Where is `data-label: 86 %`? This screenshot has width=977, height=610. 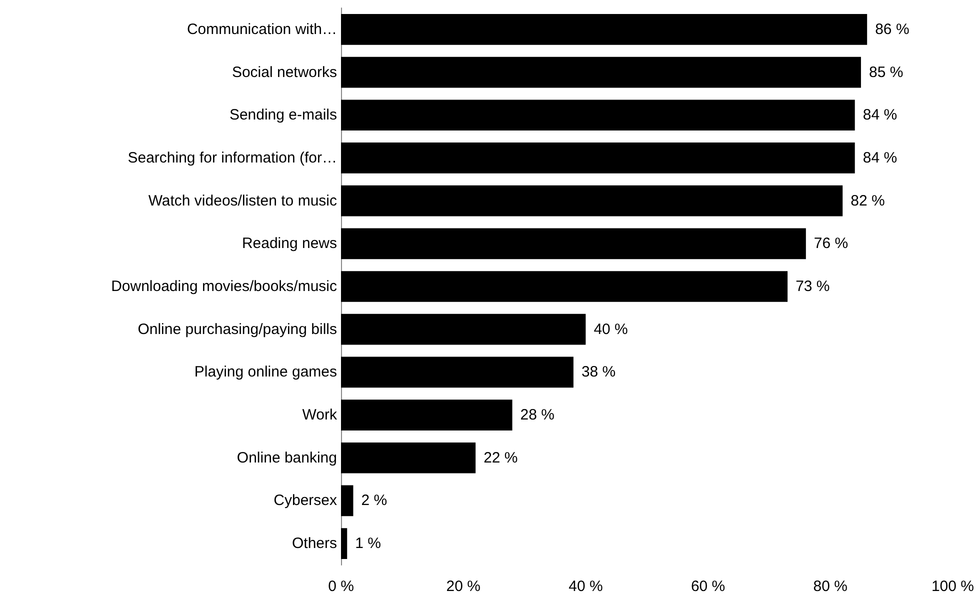 data-label: 86 % is located at coordinates (892, 29).